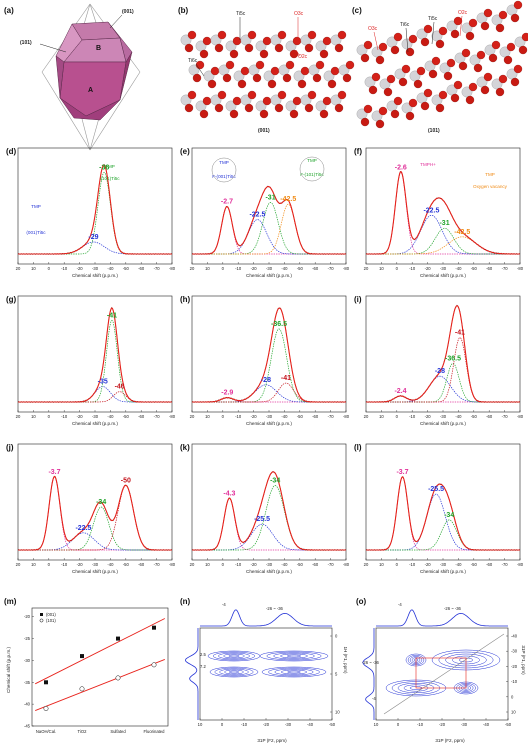 This screenshot has width=528, height=750. I want to click on panel-o-ylabel: 31P (F1, ppm), so click(523, 660).